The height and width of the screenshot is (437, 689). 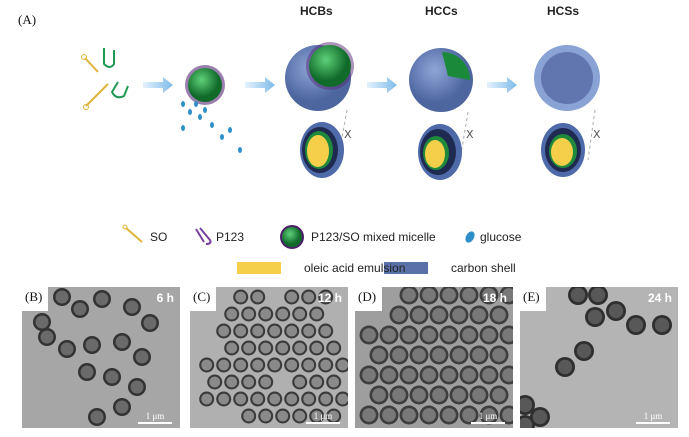 What do you see at coordinates (483, 268) in the screenshot?
I see `legend-carbon: carbon shell` at bounding box center [483, 268].